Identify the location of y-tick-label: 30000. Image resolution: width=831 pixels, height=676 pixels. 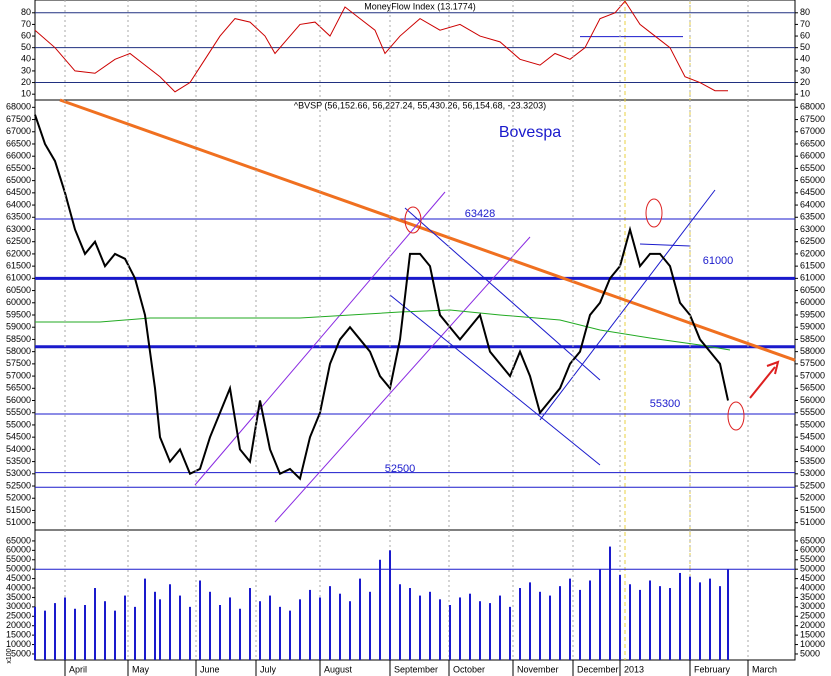
(812, 606).